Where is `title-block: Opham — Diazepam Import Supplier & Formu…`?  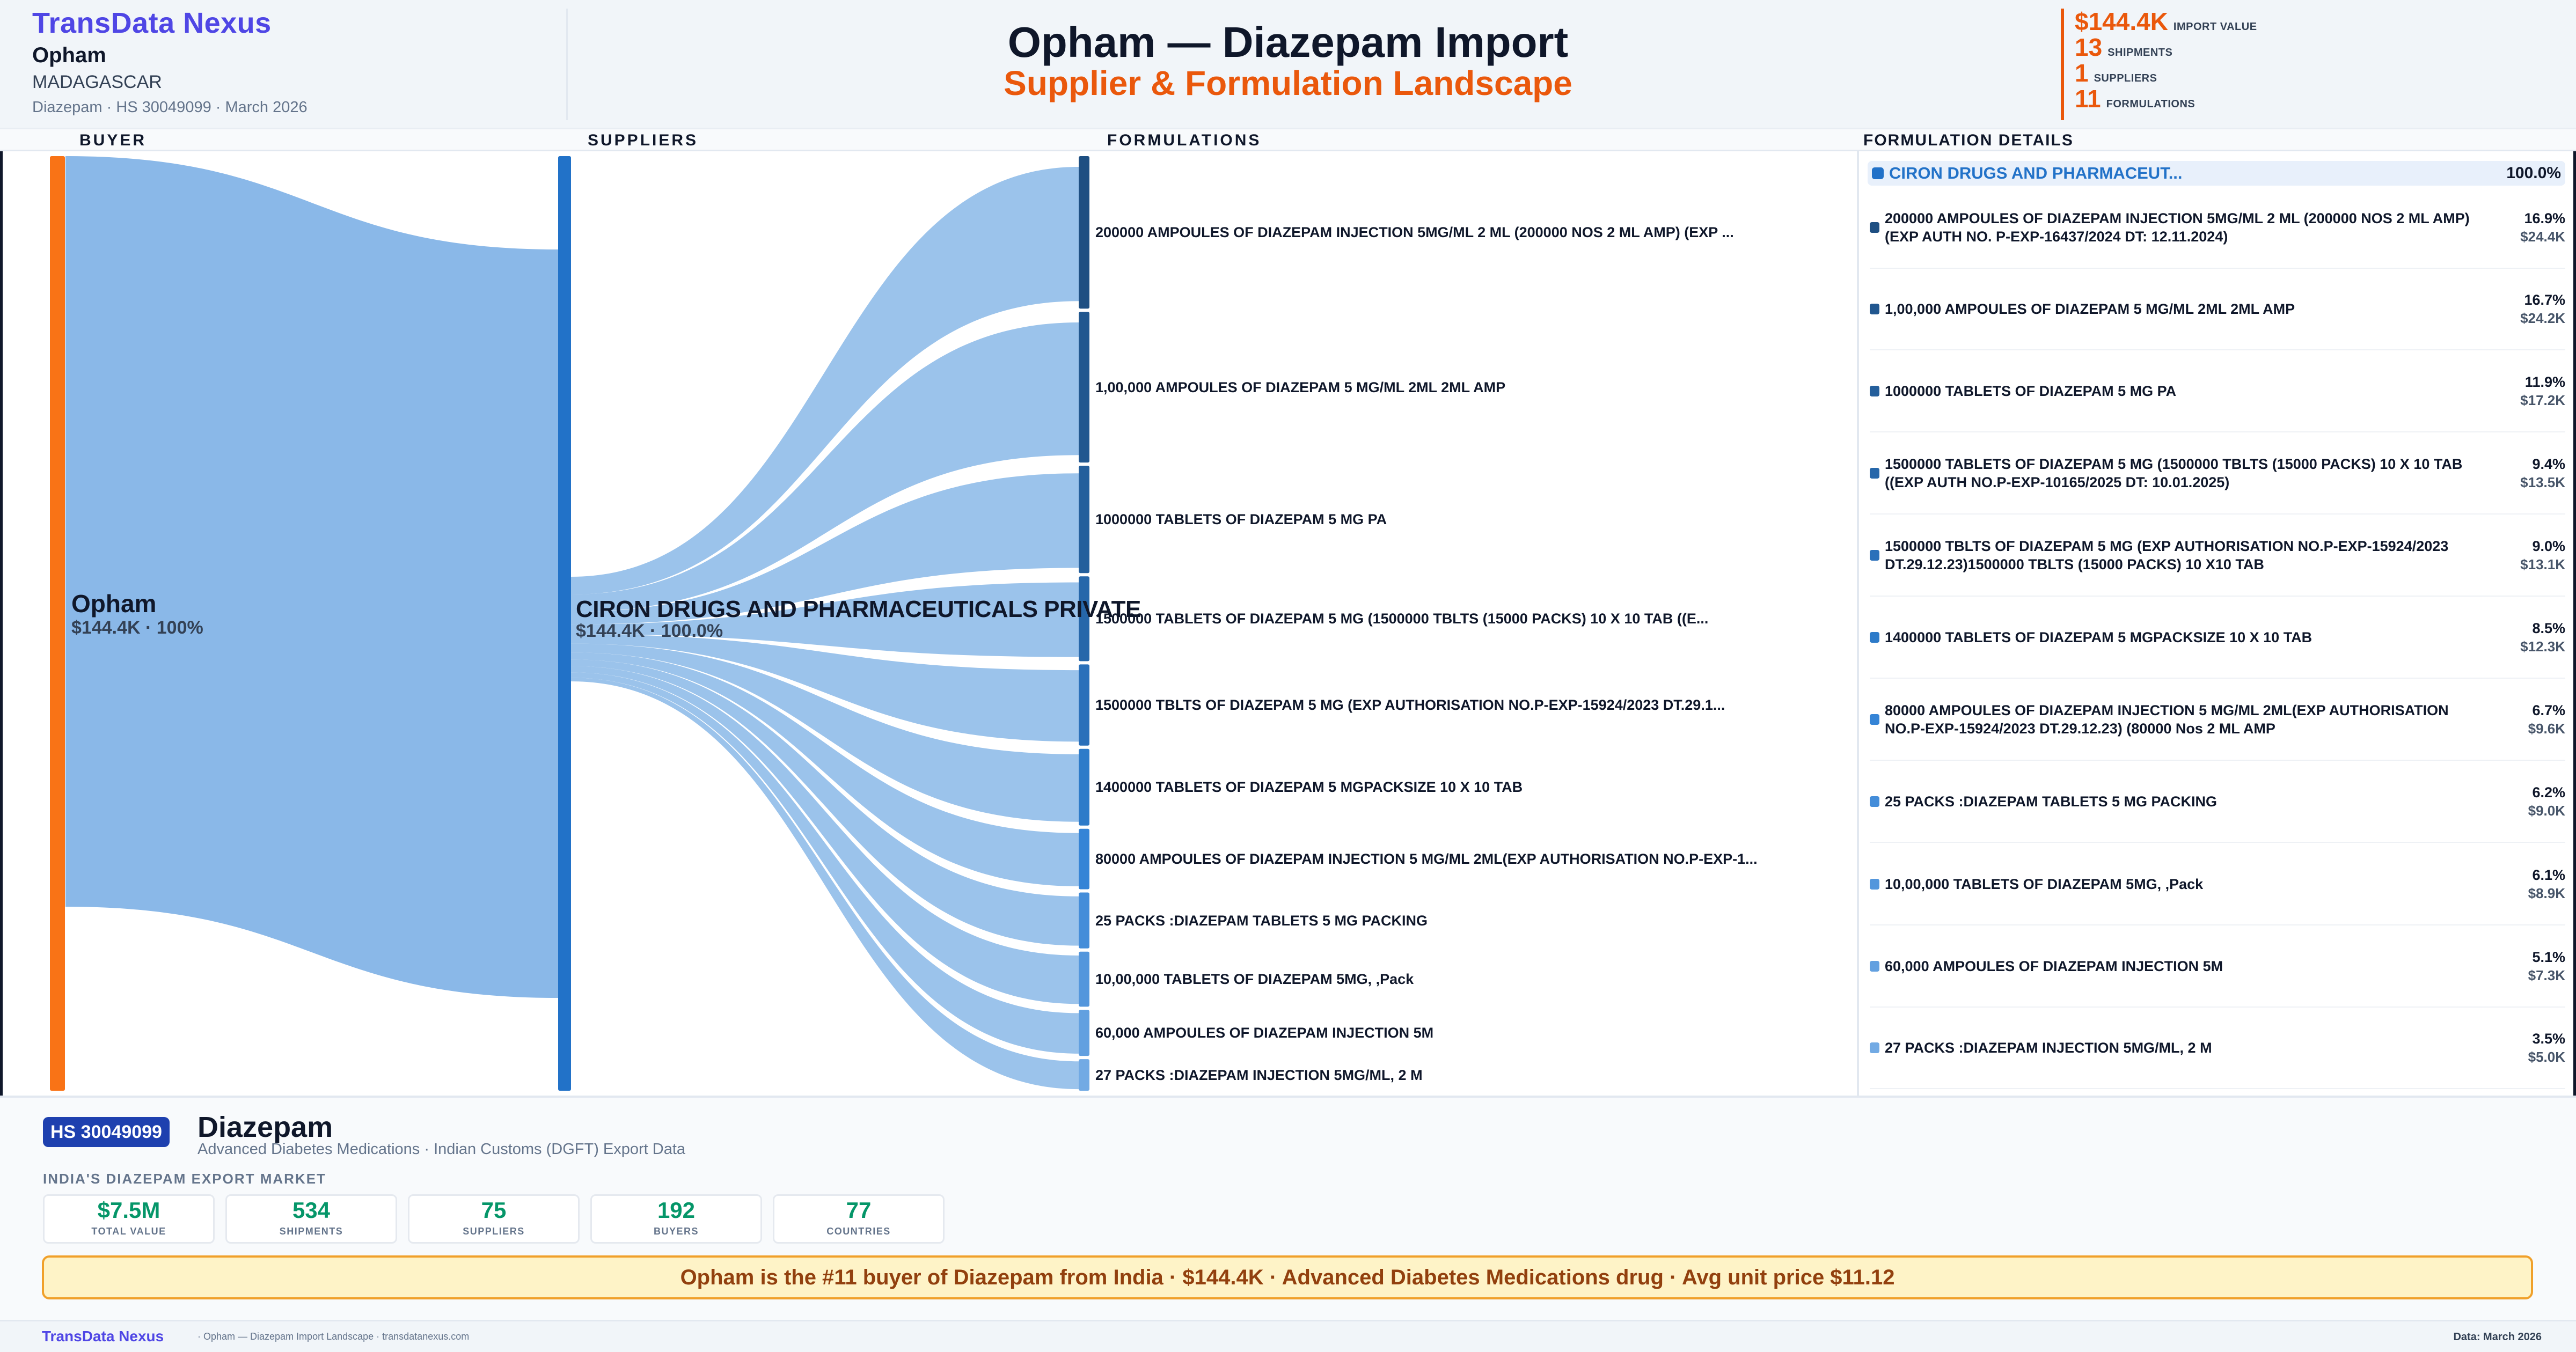
title-block: Opham — Diazepam Import Supplier & Formu… is located at coordinates (1288, 60).